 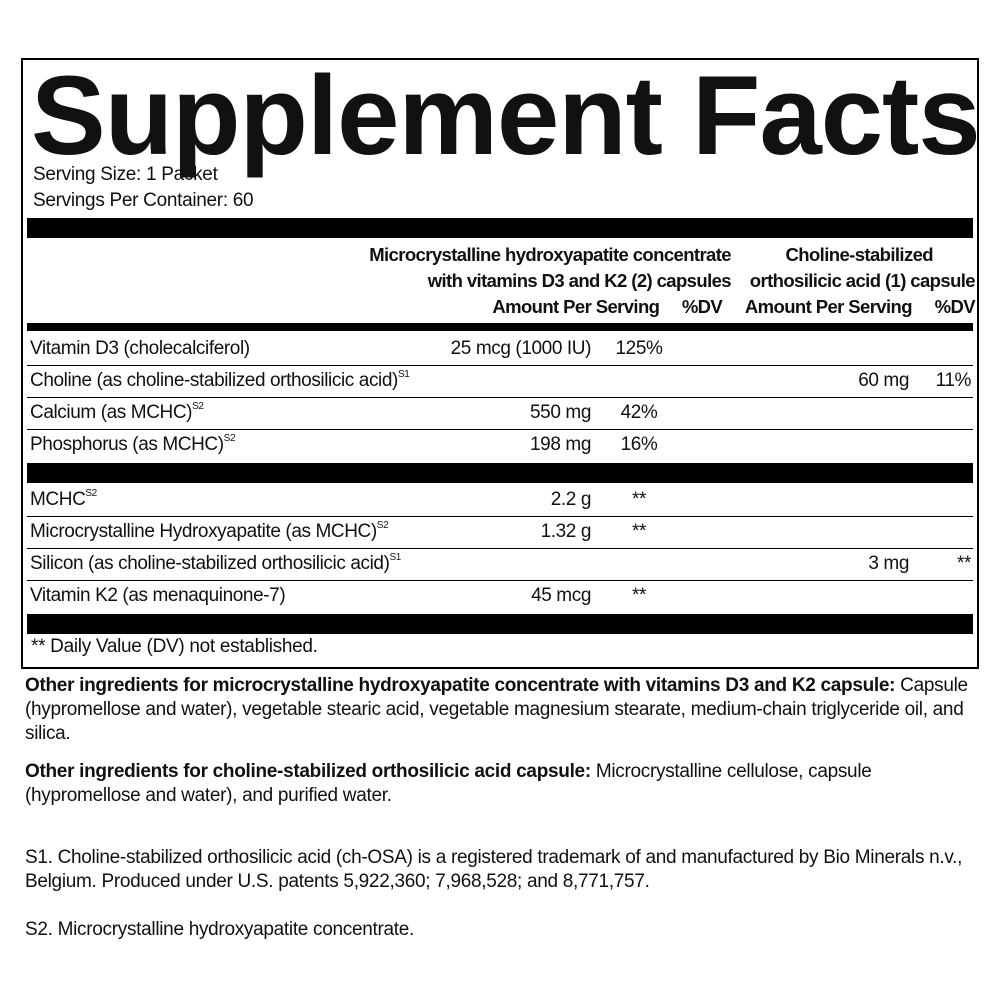 I want to click on nutrient-name: Vitamin D3 (cholecalciferol), so click(x=140, y=348).